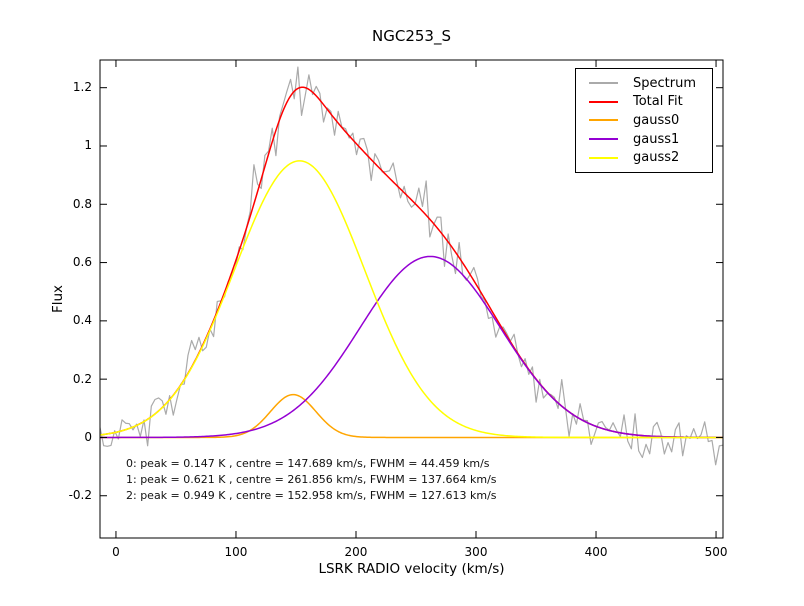  I want to click on y-tick-label: 0.6, so click(82, 262).